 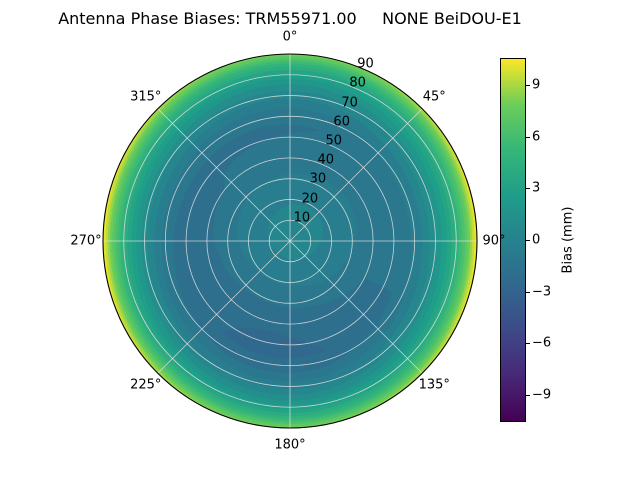 What do you see at coordinates (146, 385) in the screenshot?
I see `angular-tick-label: 225°` at bounding box center [146, 385].